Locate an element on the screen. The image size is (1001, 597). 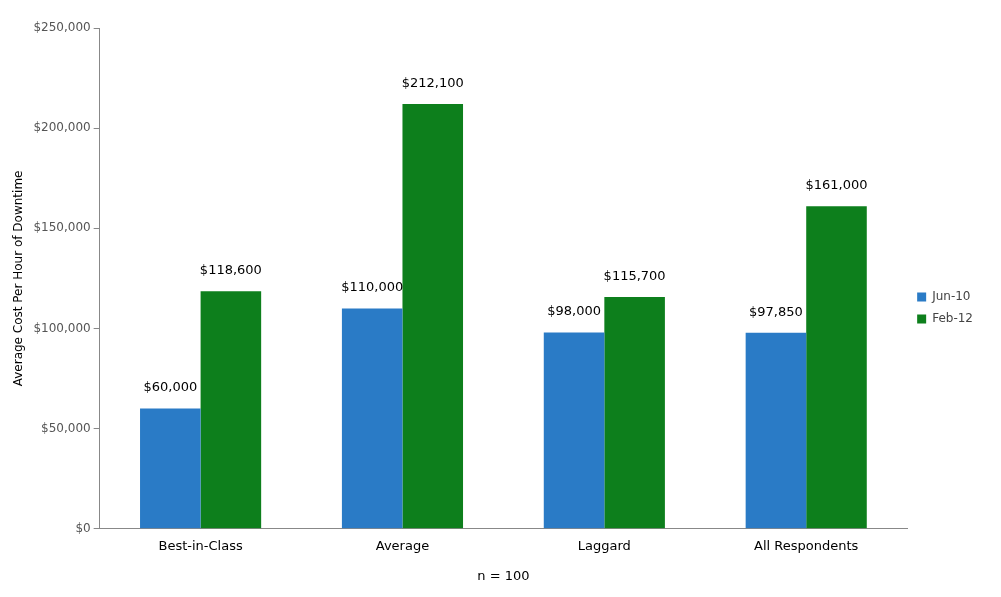
data-label: $110,000 is located at coordinates (372, 287).